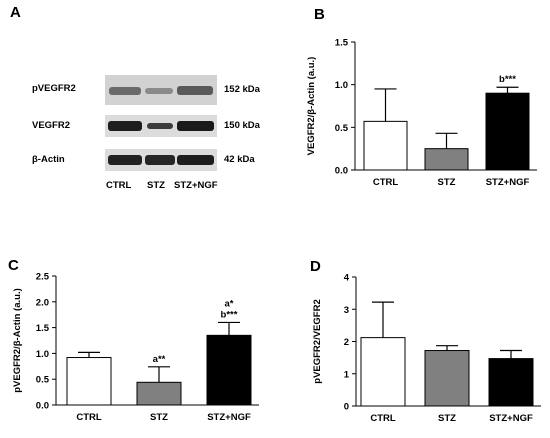  I want to click on y-axis-label-c: pVEGFR2/β-Actin (a.u.), so click(17, 340).